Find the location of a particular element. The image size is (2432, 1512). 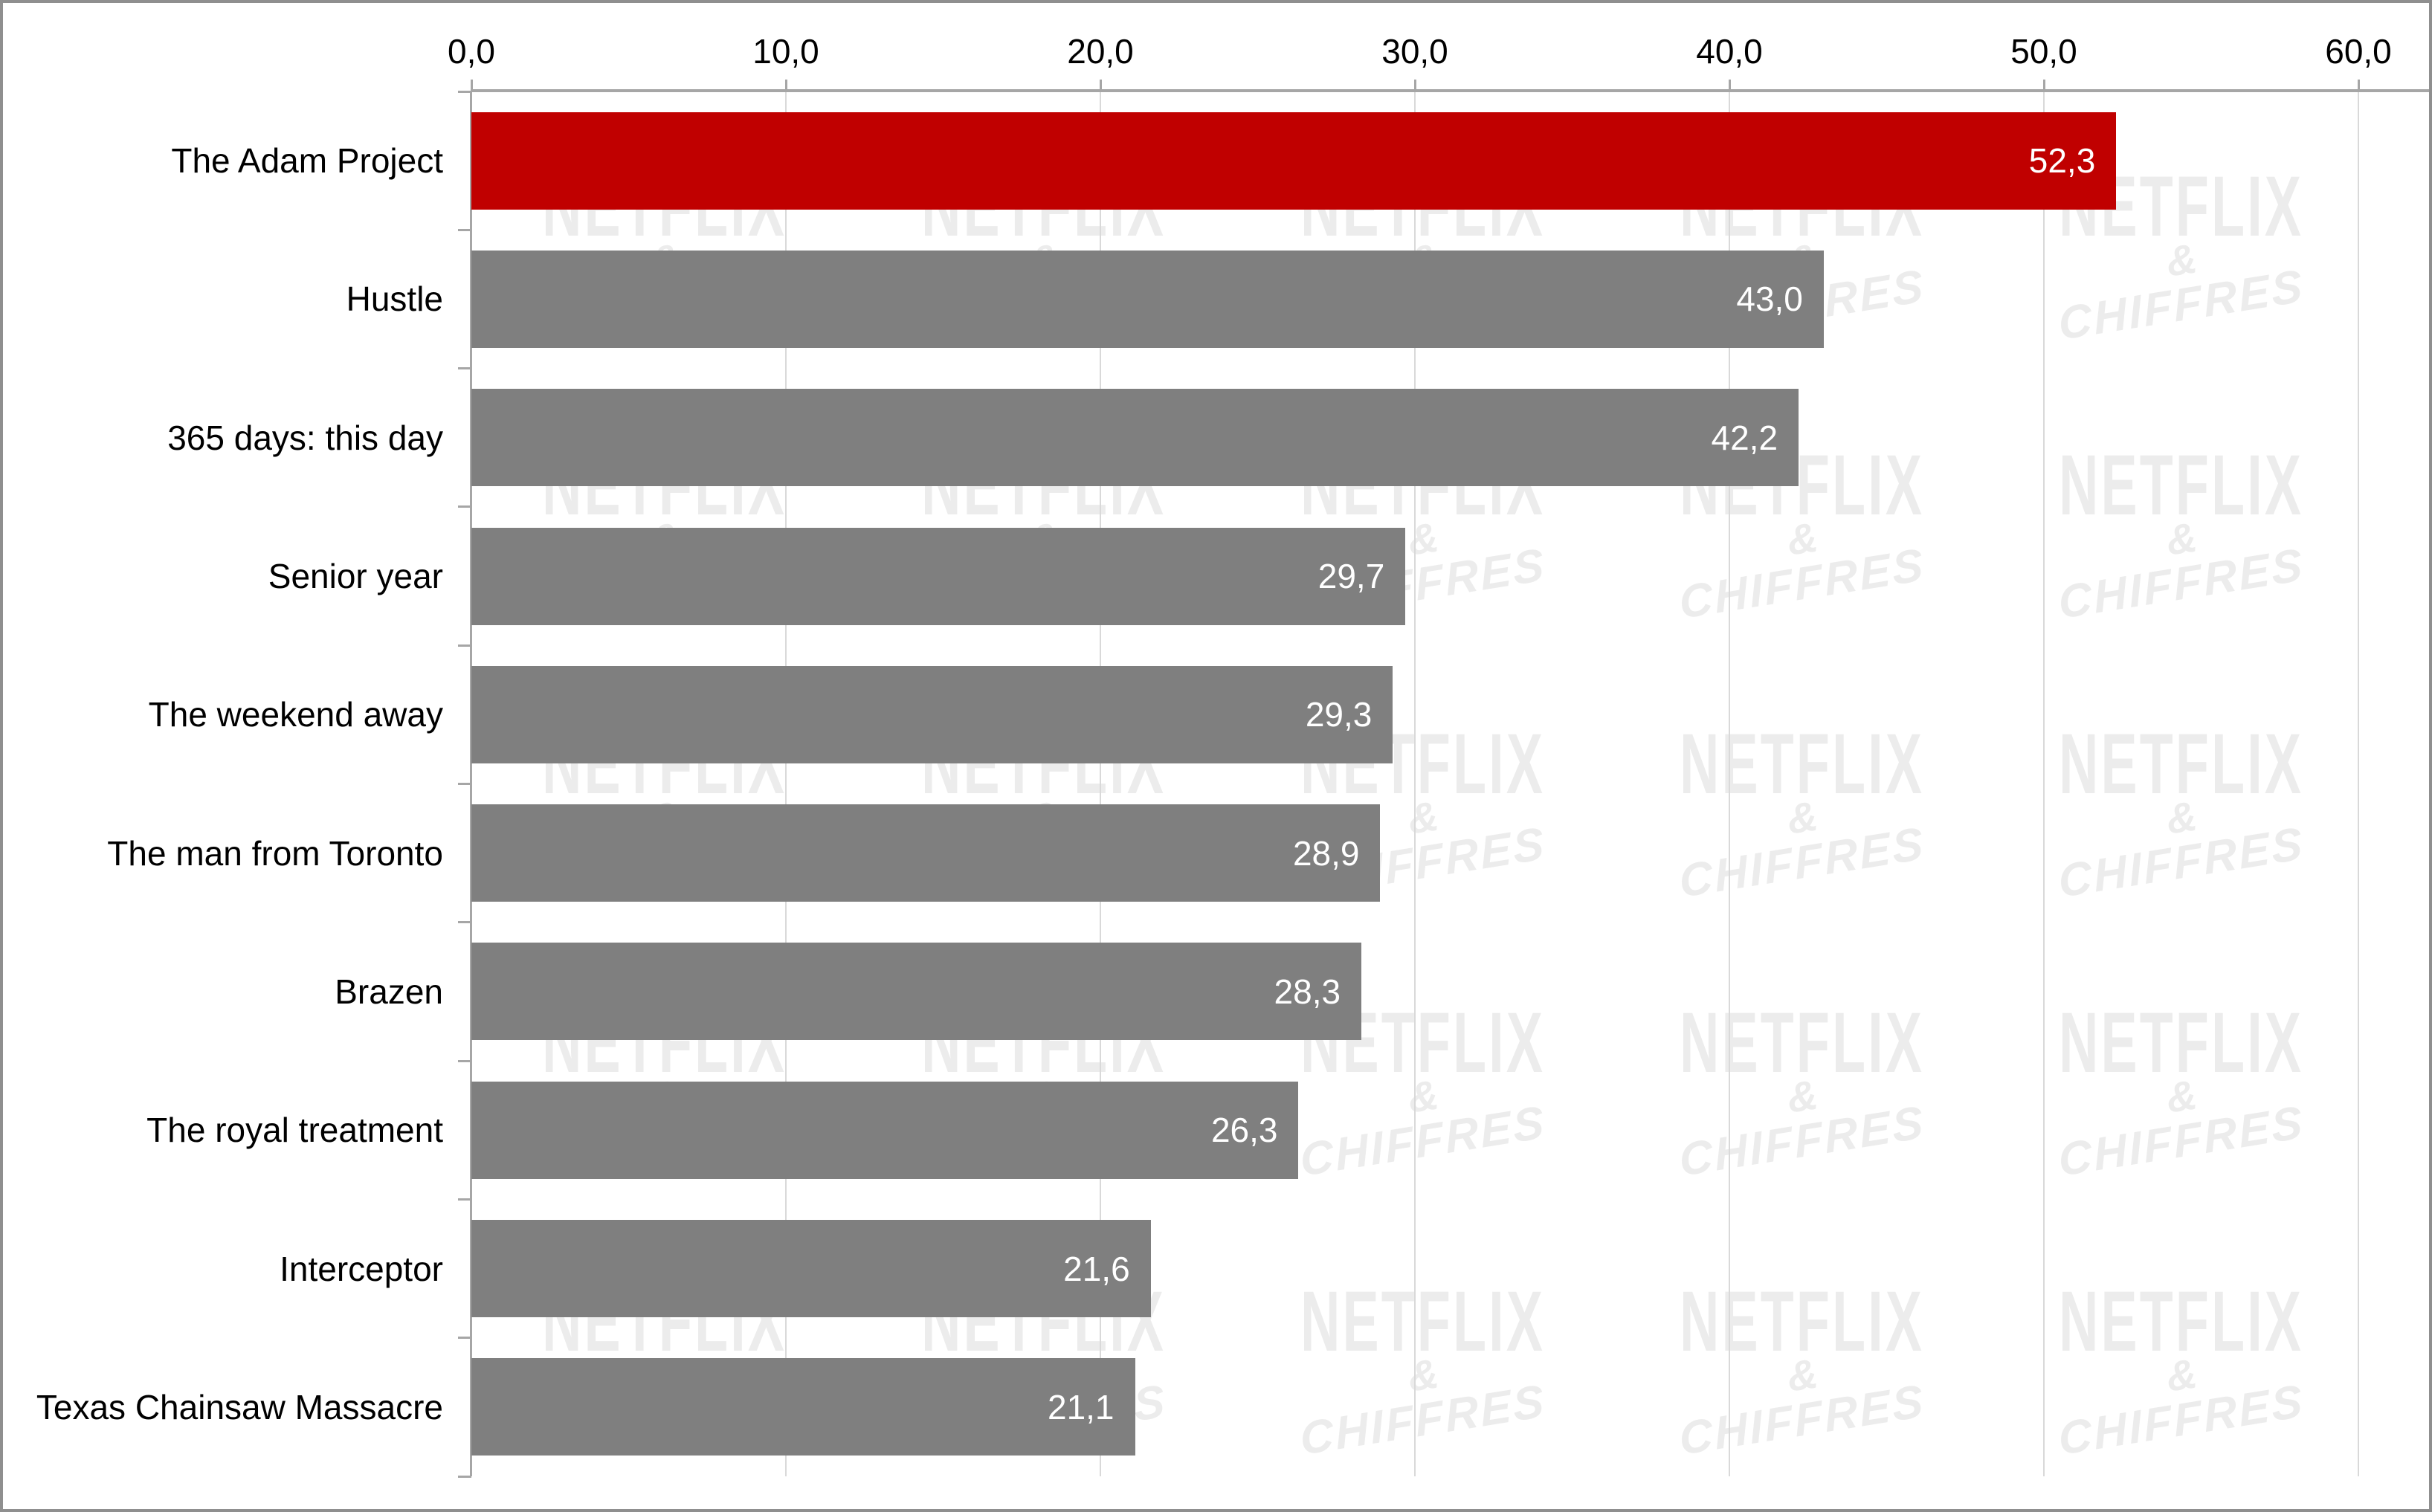

category-label: The Adam Project is located at coordinates (307, 161).